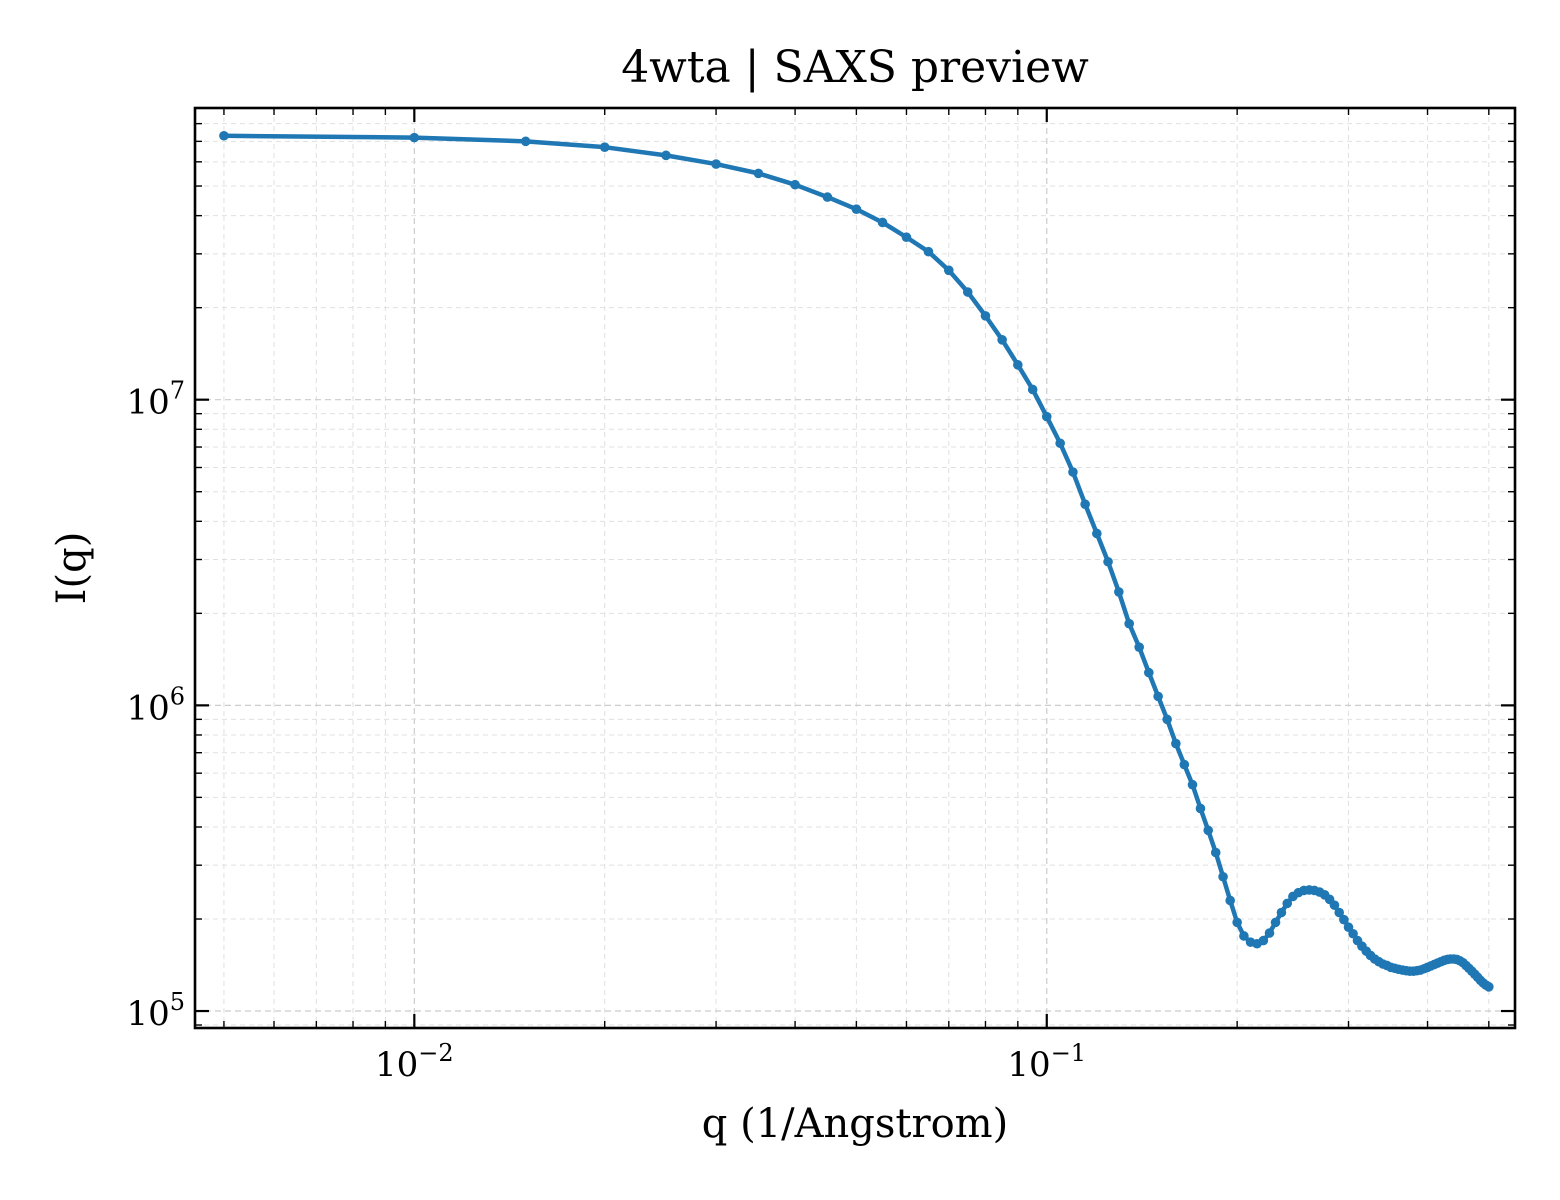 The image size is (1560, 1200). Describe the element at coordinates (855, 67) in the screenshot. I see `chart-title: 4wta | SAXS preview` at that location.